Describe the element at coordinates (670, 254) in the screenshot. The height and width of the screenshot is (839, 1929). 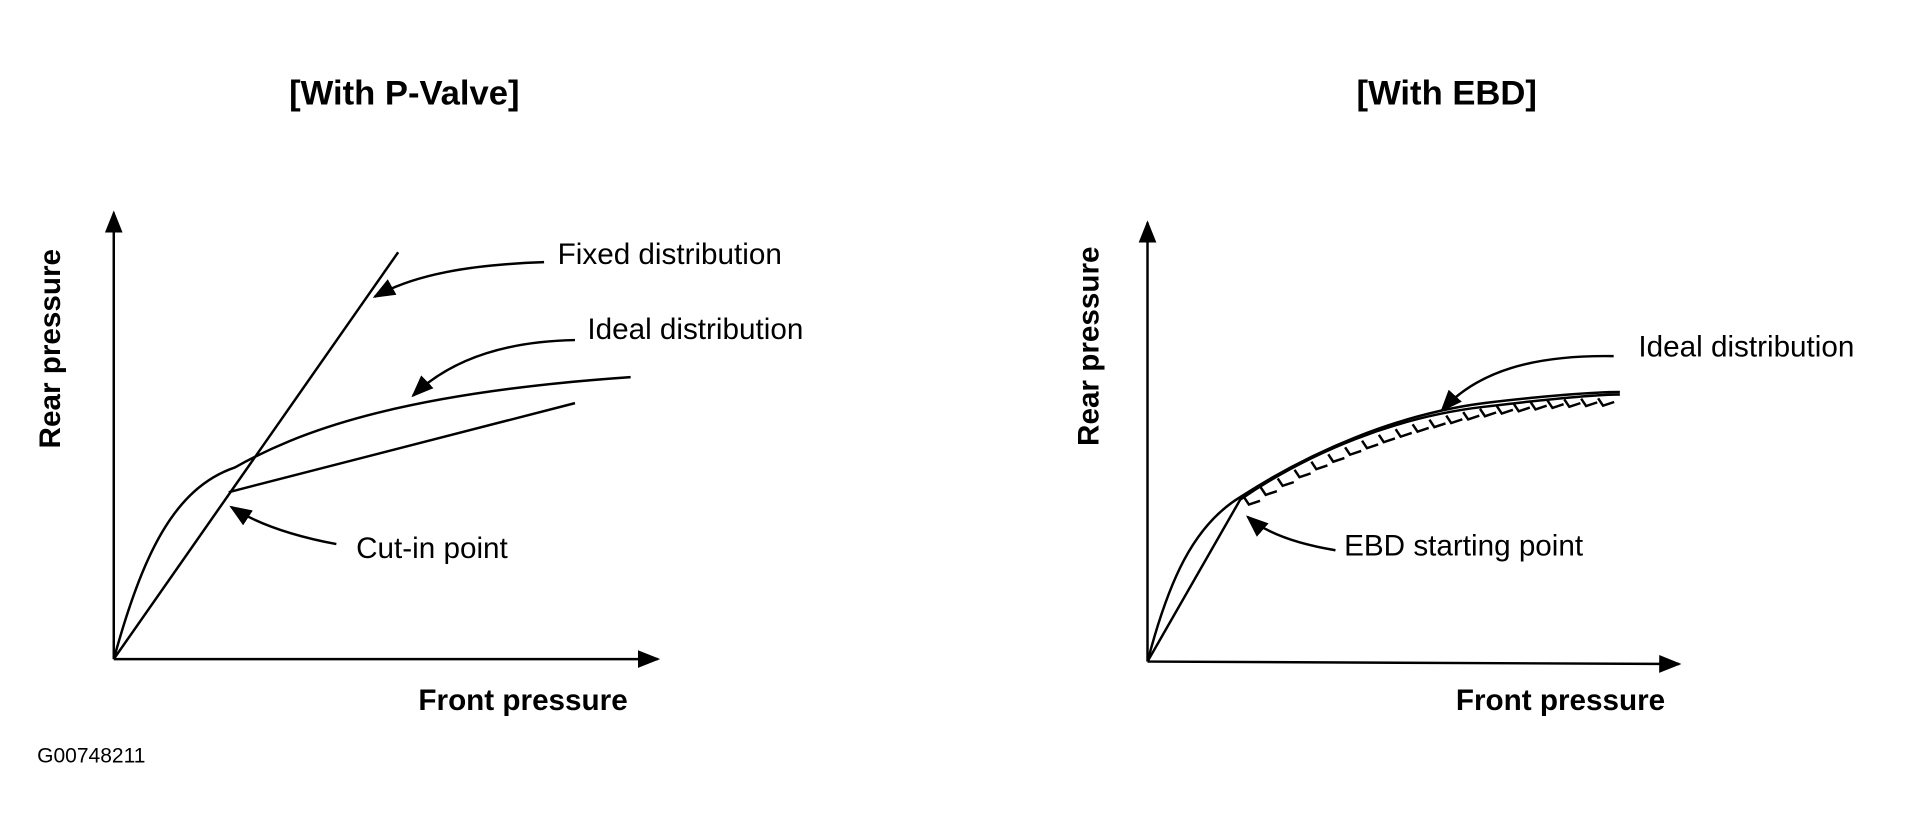
I see `annotation: Fixed distribution` at that location.